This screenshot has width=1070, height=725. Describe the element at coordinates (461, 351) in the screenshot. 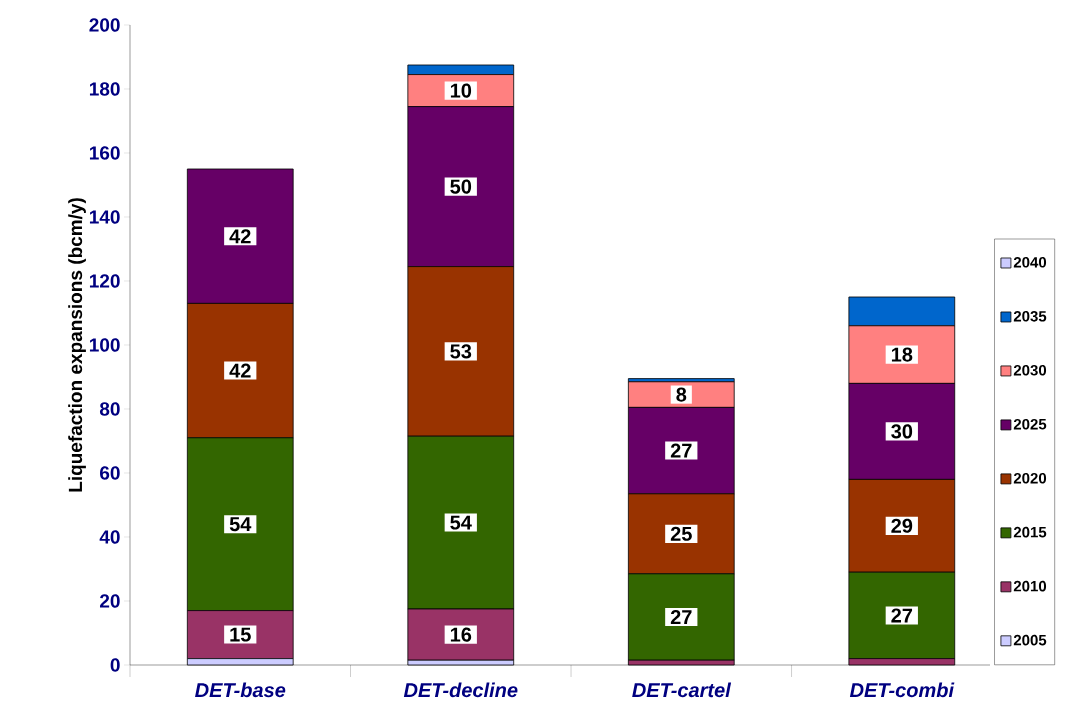

I see `data-label: 53` at that location.